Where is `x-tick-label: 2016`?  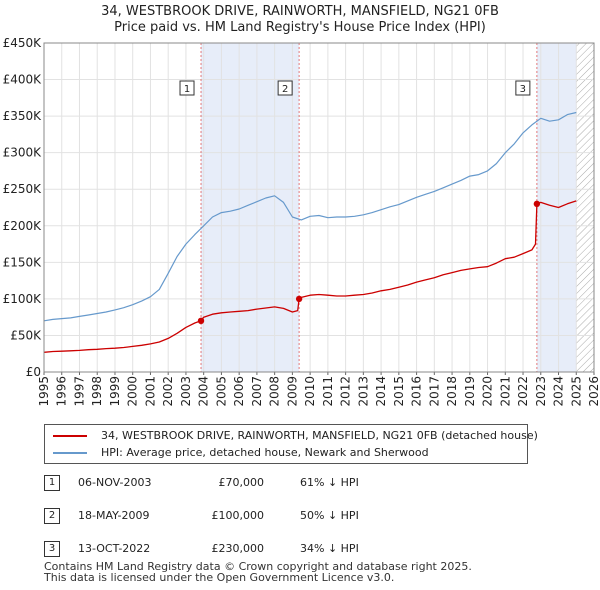
x-tick-label: 2016 is located at coordinates (417, 391).